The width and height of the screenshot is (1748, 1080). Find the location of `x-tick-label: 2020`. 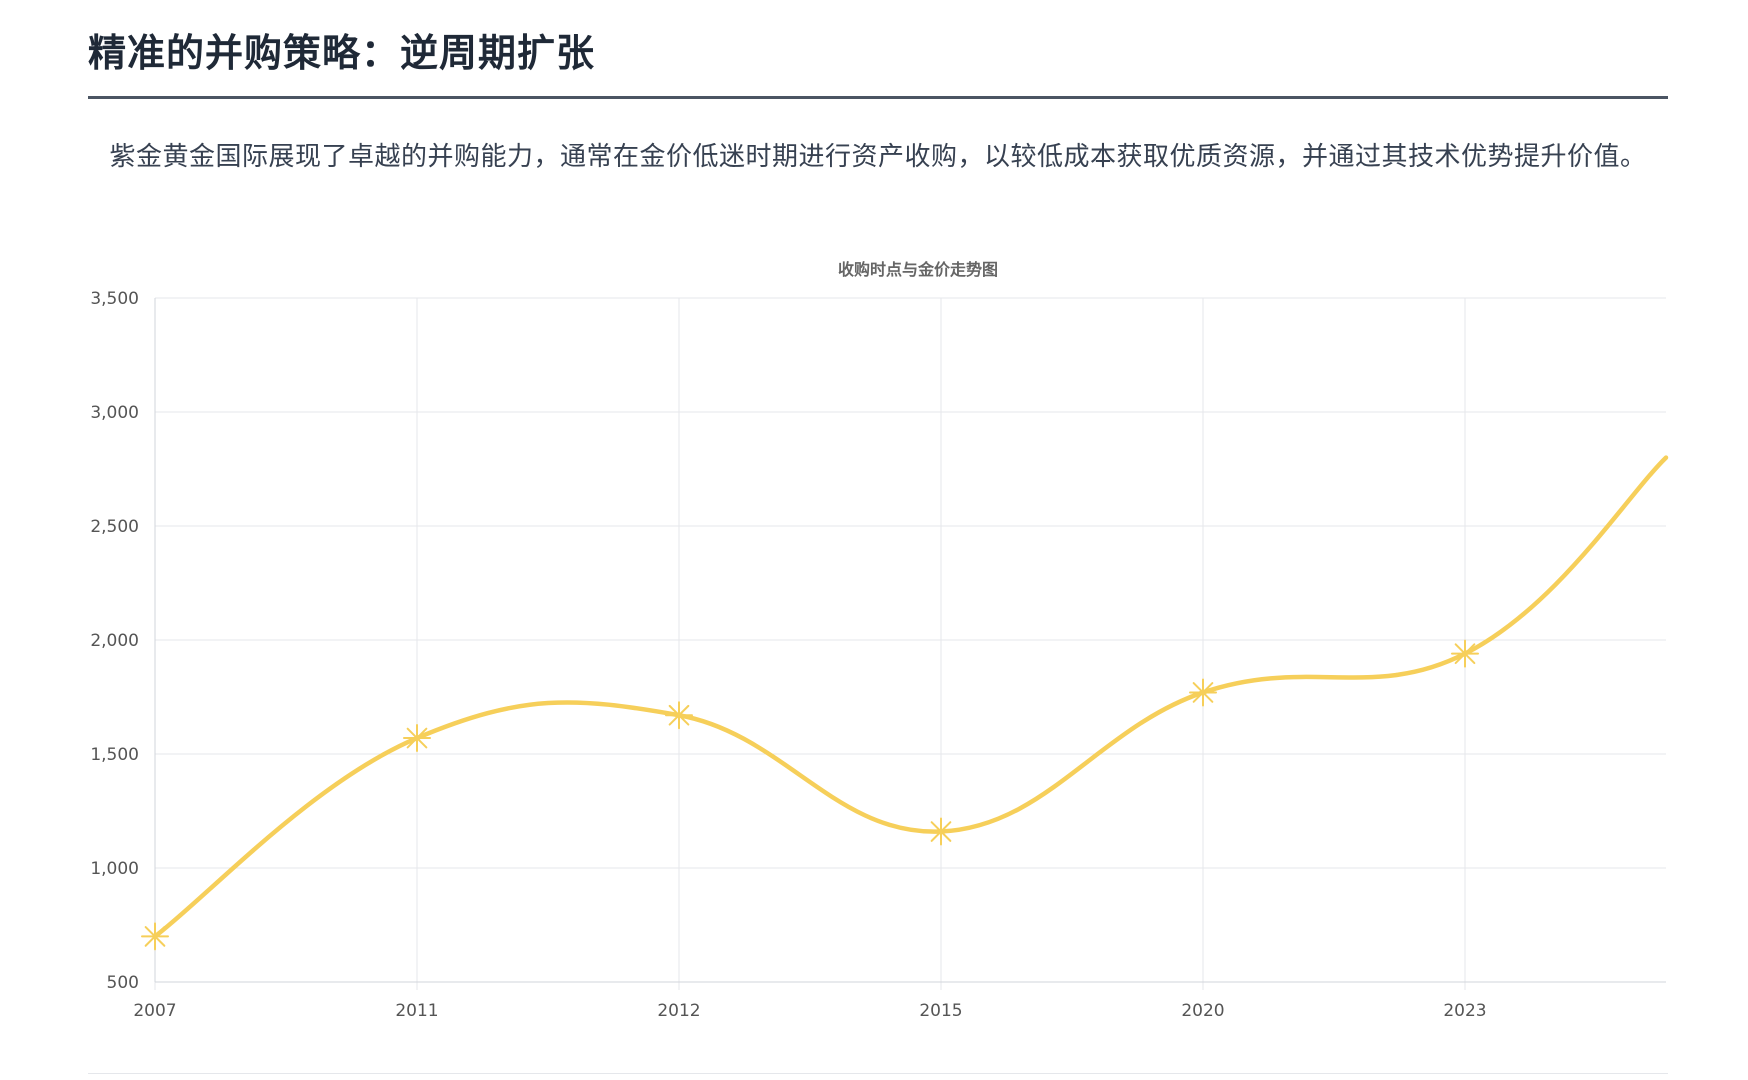

x-tick-label: 2020 is located at coordinates (1202, 1011).